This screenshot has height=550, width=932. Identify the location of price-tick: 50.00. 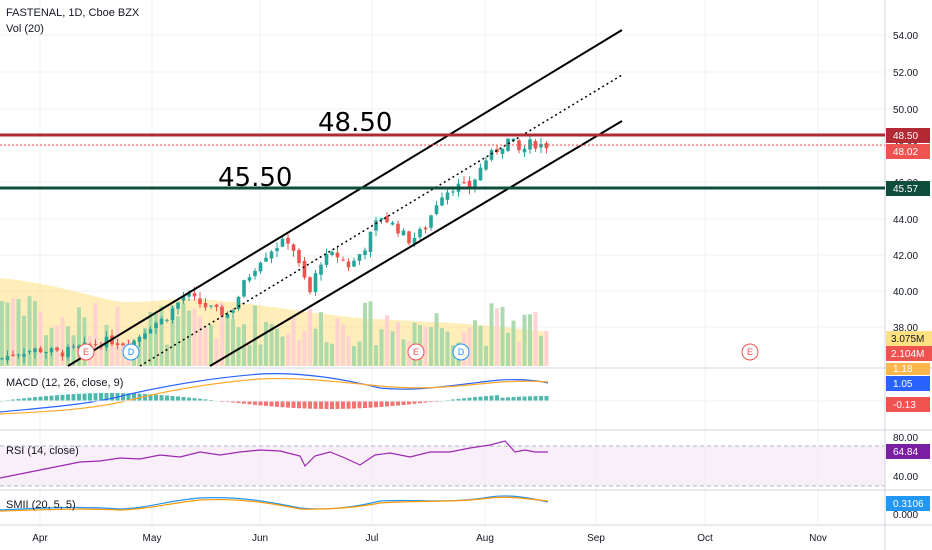
(905, 110).